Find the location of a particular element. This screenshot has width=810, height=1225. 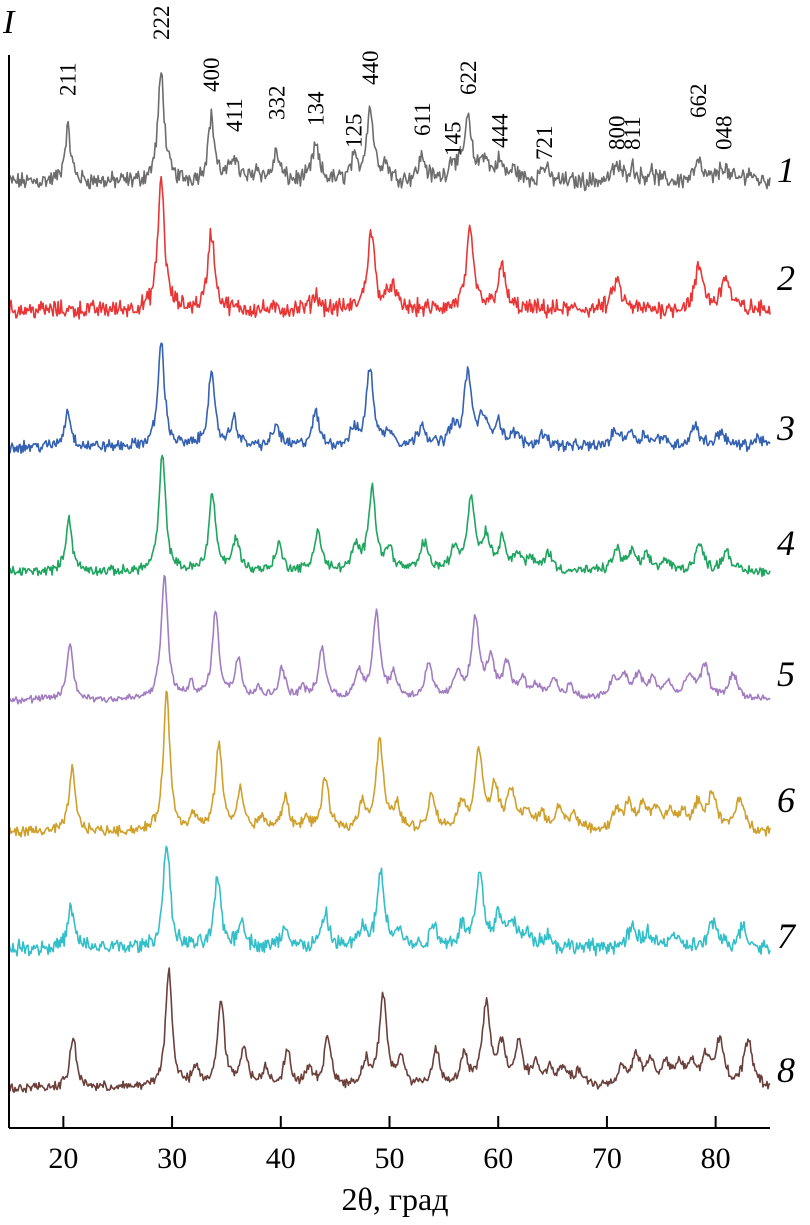

x-tick-label-20: 20 is located at coordinates (63, 1158).